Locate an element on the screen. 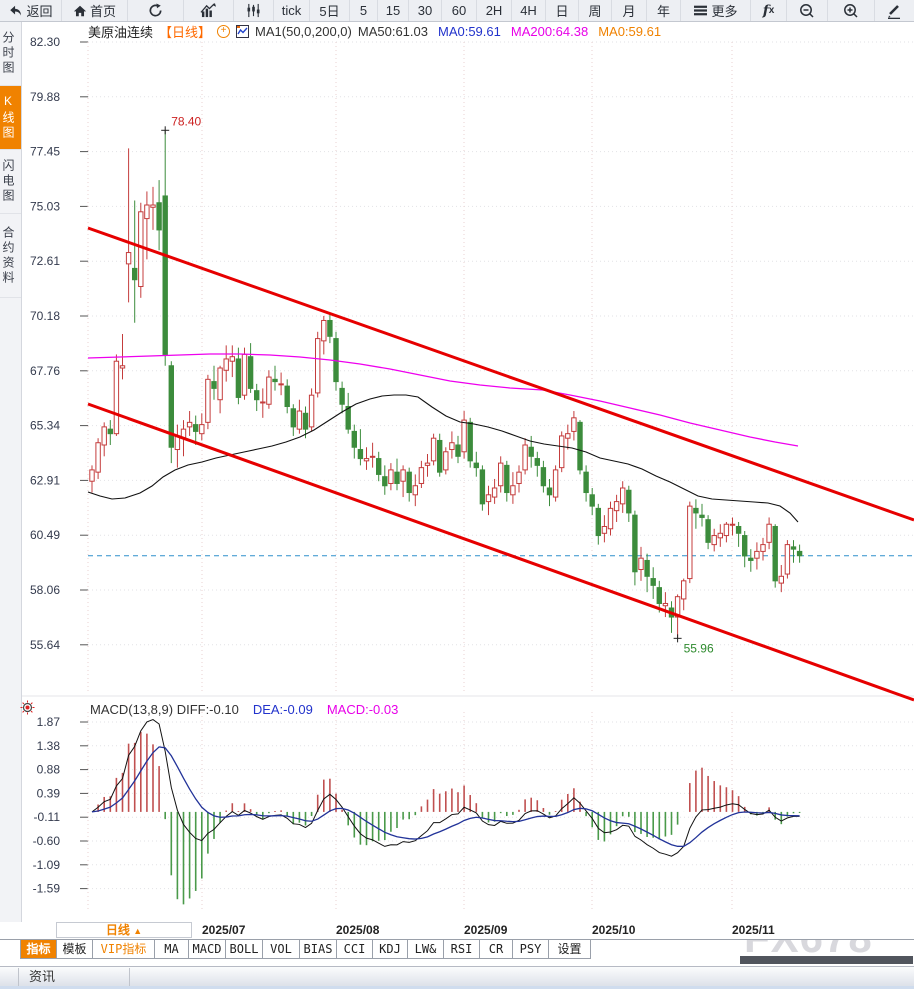 This screenshot has width=914, height=989. sidebar-item-contract-info: 合约资料 is located at coordinates (10, 256).